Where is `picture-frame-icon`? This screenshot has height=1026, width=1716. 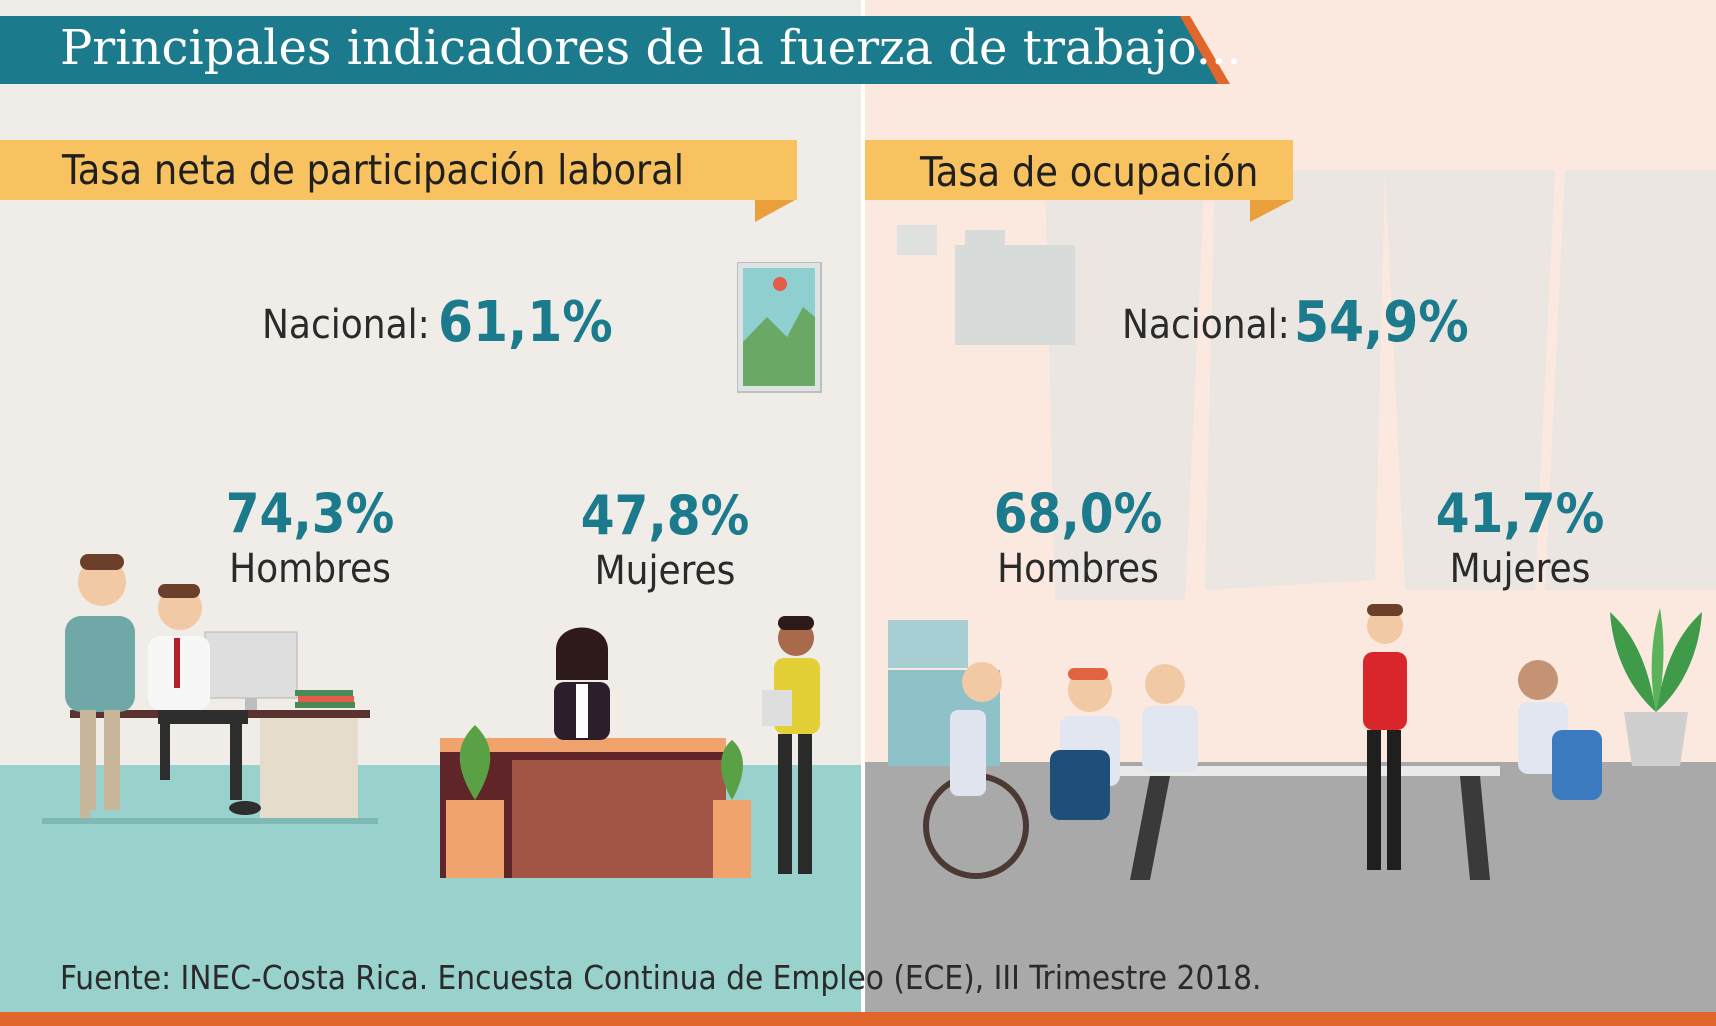
picture-frame-icon is located at coordinates (779, 327).